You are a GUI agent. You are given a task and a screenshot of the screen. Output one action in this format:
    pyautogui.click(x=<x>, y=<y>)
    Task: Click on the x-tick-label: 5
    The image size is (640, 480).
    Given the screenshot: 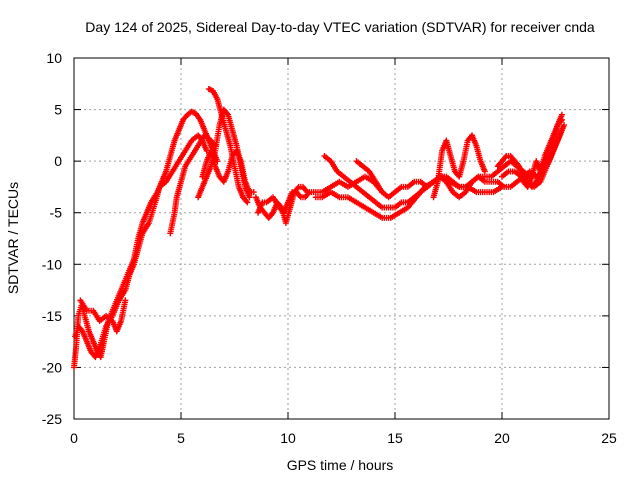 What is the action you would take?
    pyautogui.click(x=181, y=438)
    